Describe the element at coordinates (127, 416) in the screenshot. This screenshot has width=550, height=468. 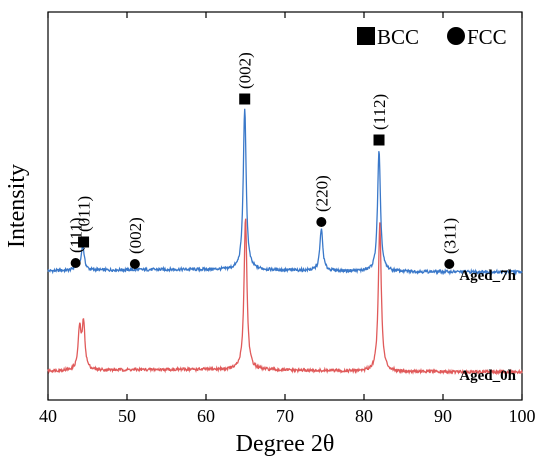
I see `x-tick-label: 50` at that location.